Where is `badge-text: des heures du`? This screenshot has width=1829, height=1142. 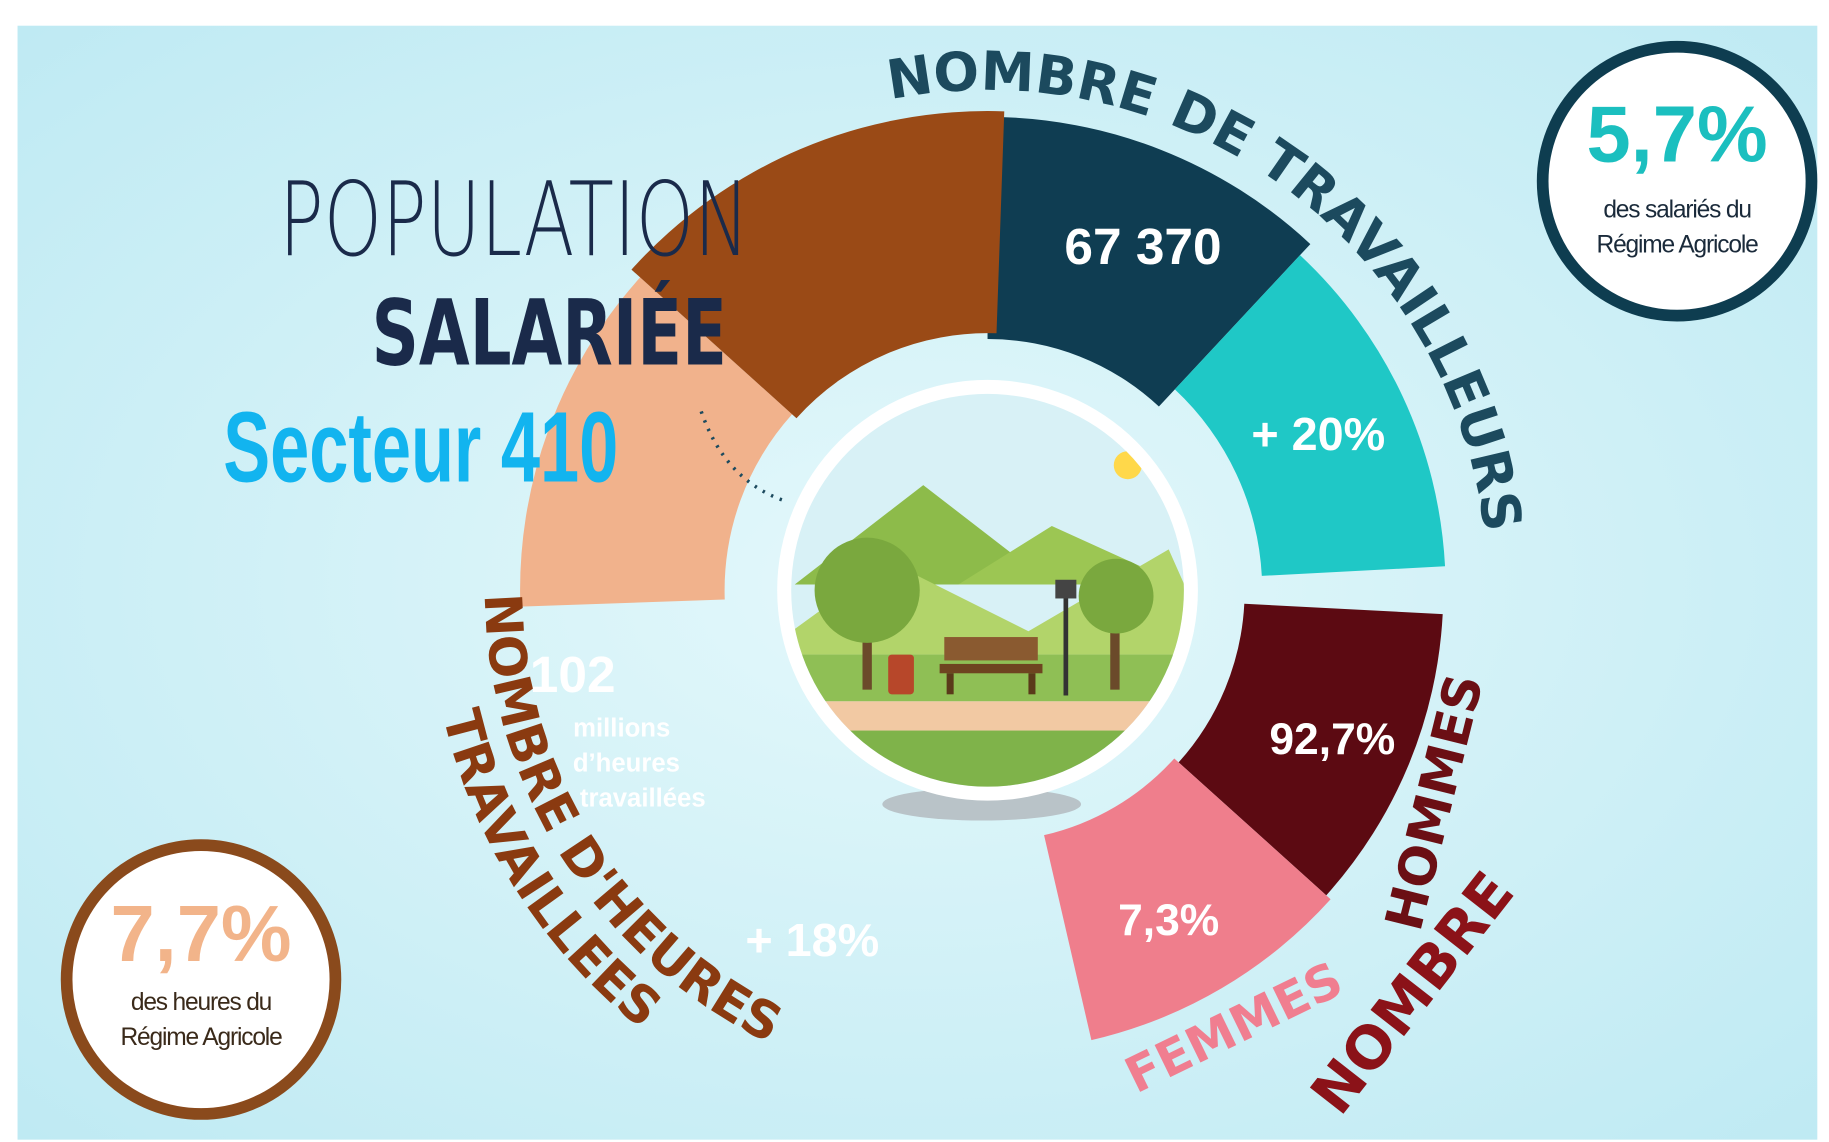
badge-text: des heures du is located at coordinates (201, 1002).